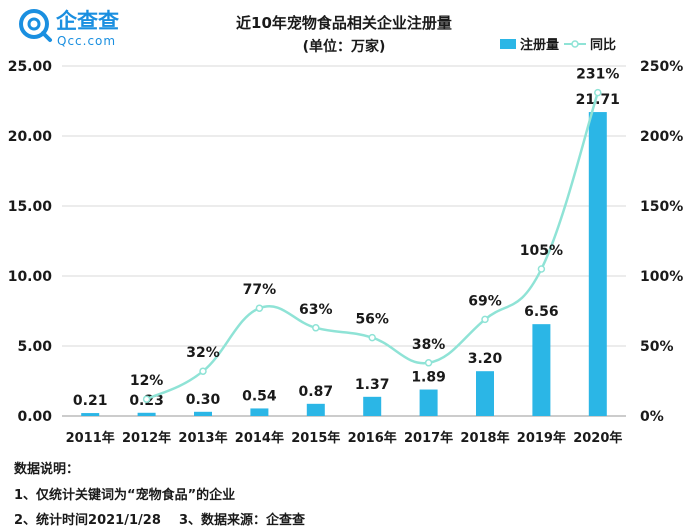 The image size is (688, 532). What do you see at coordinates (147, 381) in the screenshot?
I see `line-value-label: 12%` at bounding box center [147, 381].